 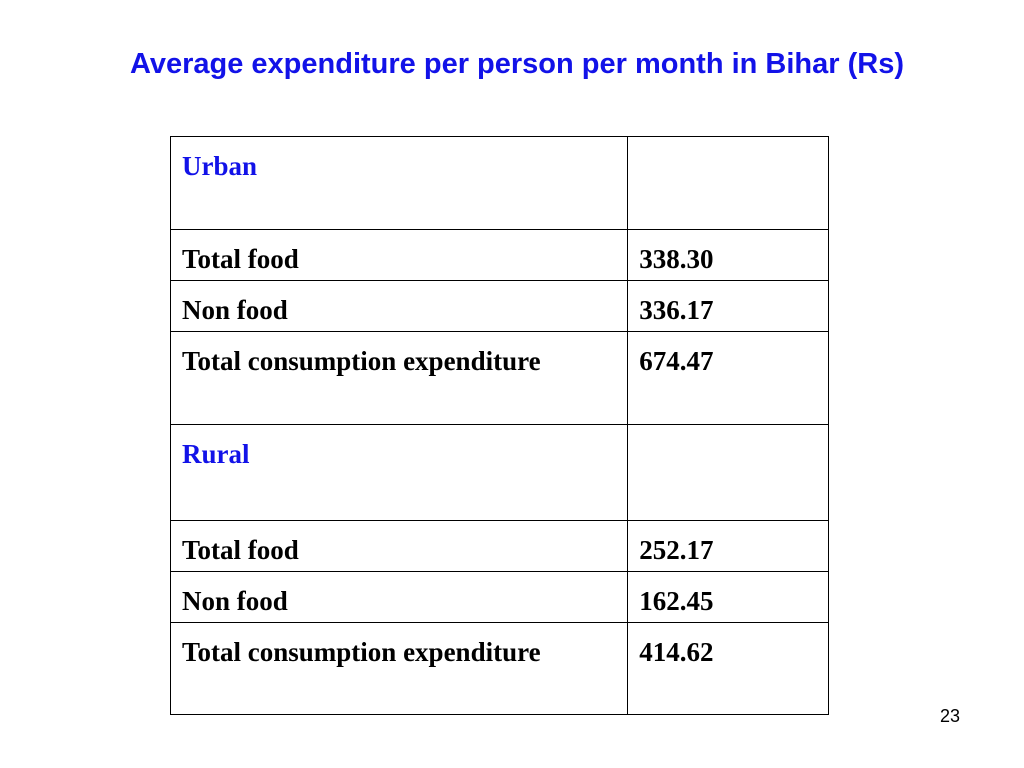 I want to click on row-value: 338.30, so click(x=728, y=255).